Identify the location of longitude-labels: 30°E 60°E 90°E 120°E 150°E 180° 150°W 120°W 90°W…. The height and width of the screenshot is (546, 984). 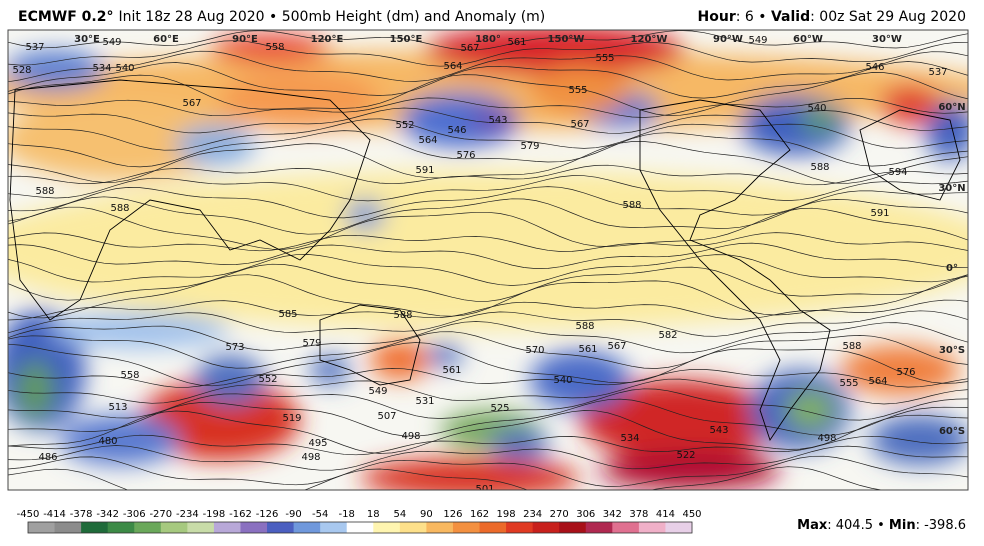
(488, 39).